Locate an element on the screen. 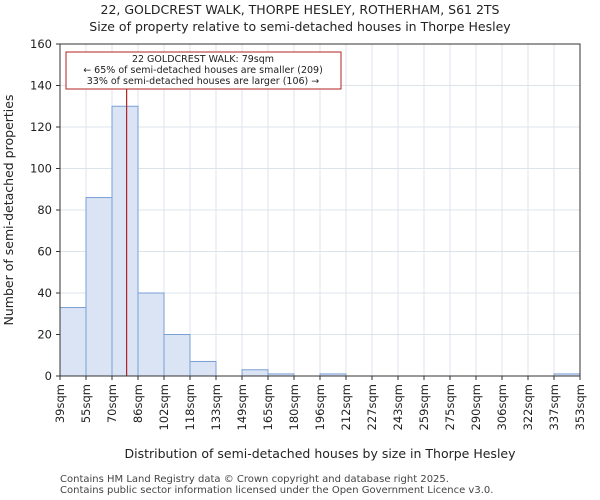 This screenshot has width=600, height=500. x-tick-label: 322sqm is located at coordinates (528, 407).